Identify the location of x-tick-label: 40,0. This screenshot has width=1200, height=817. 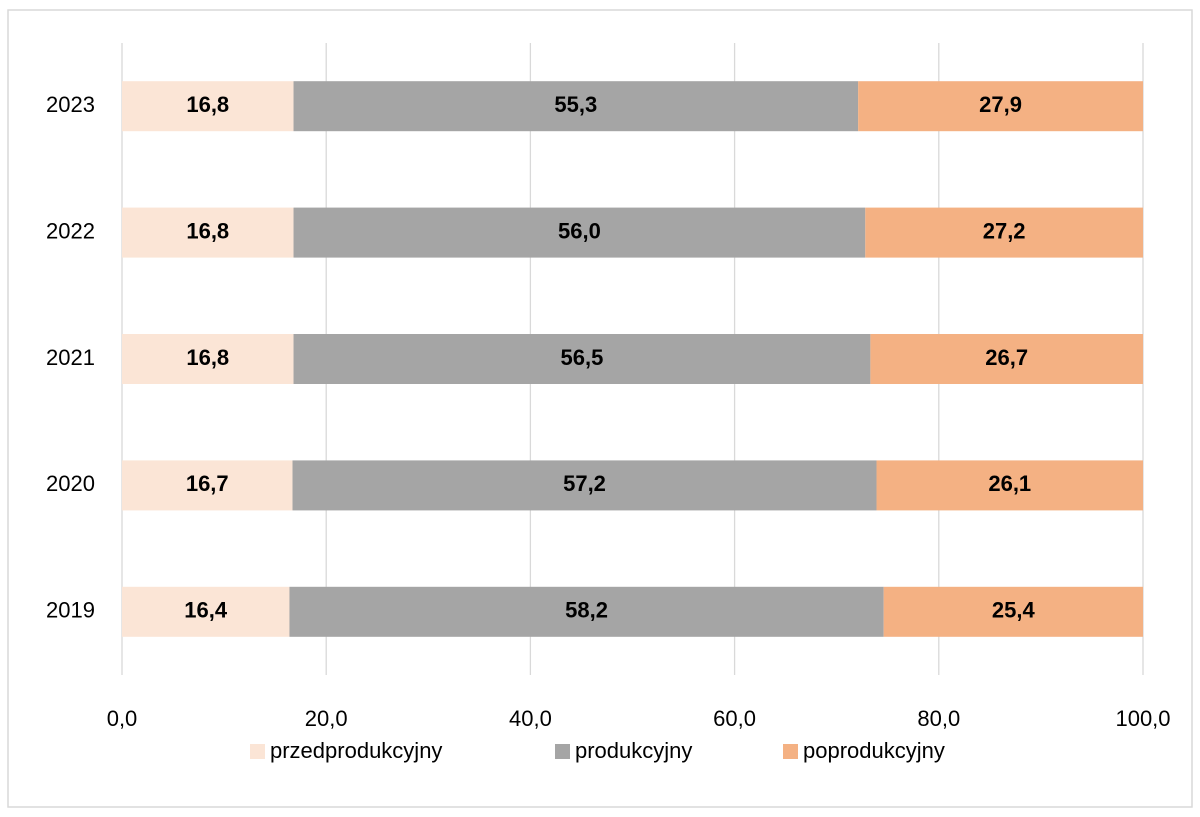
(530, 718).